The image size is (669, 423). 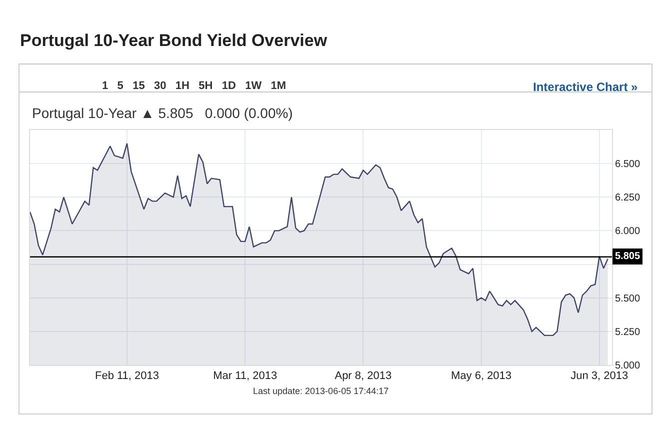 What do you see at coordinates (599, 376) in the screenshot?
I see `x-tick-label: Jun 3, 2013` at bounding box center [599, 376].